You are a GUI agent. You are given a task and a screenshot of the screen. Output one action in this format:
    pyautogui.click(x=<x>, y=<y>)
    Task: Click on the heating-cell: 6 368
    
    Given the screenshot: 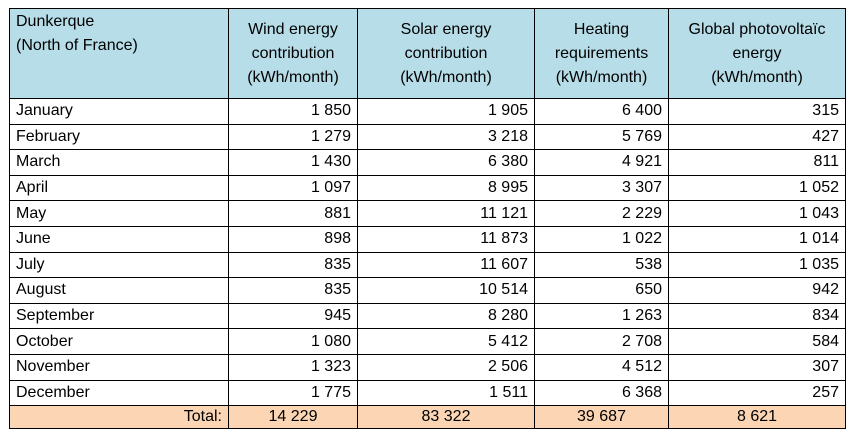 What is the action you would take?
    pyautogui.click(x=601, y=393)
    